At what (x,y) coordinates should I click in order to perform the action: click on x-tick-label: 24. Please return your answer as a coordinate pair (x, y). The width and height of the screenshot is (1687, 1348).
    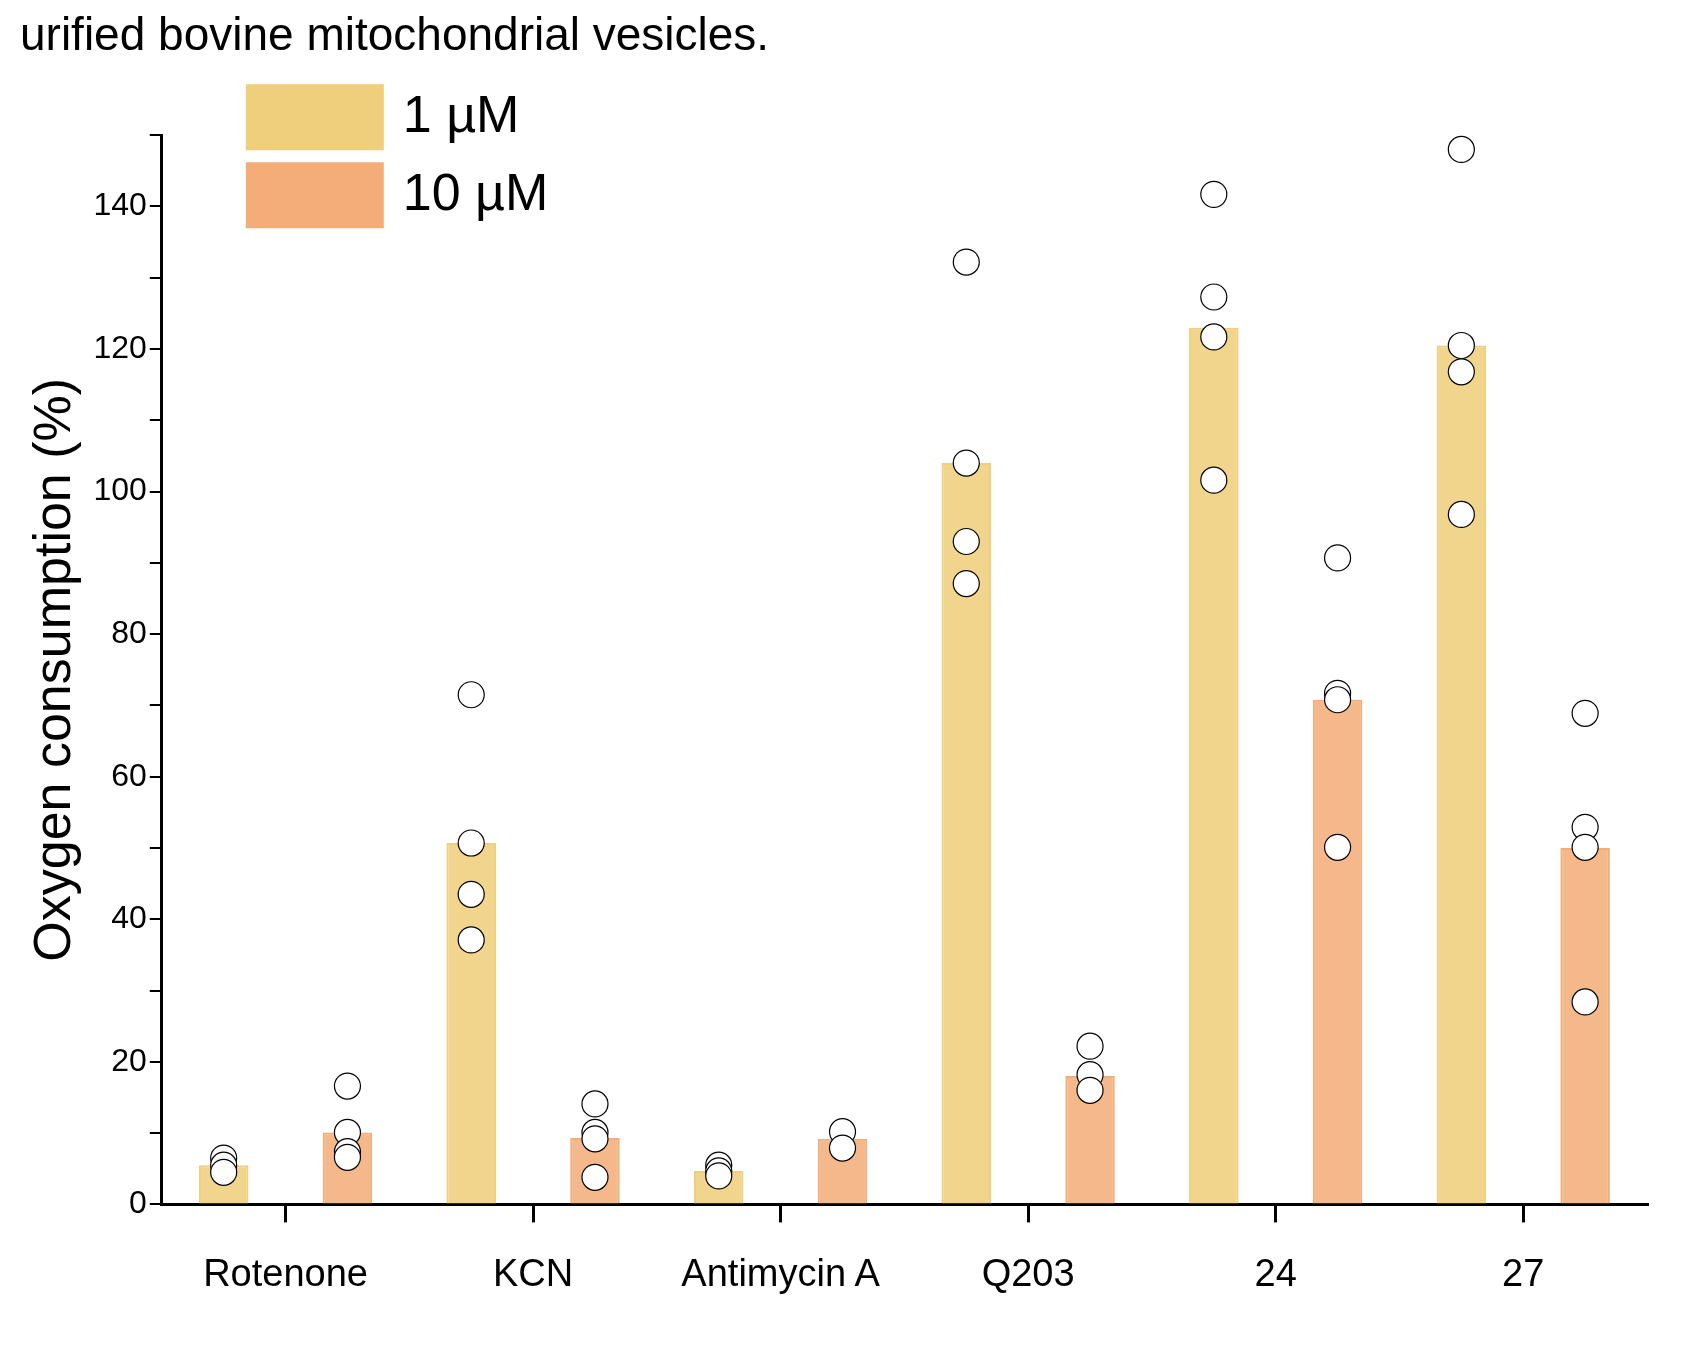
    Looking at the image, I should click on (1275, 1272).